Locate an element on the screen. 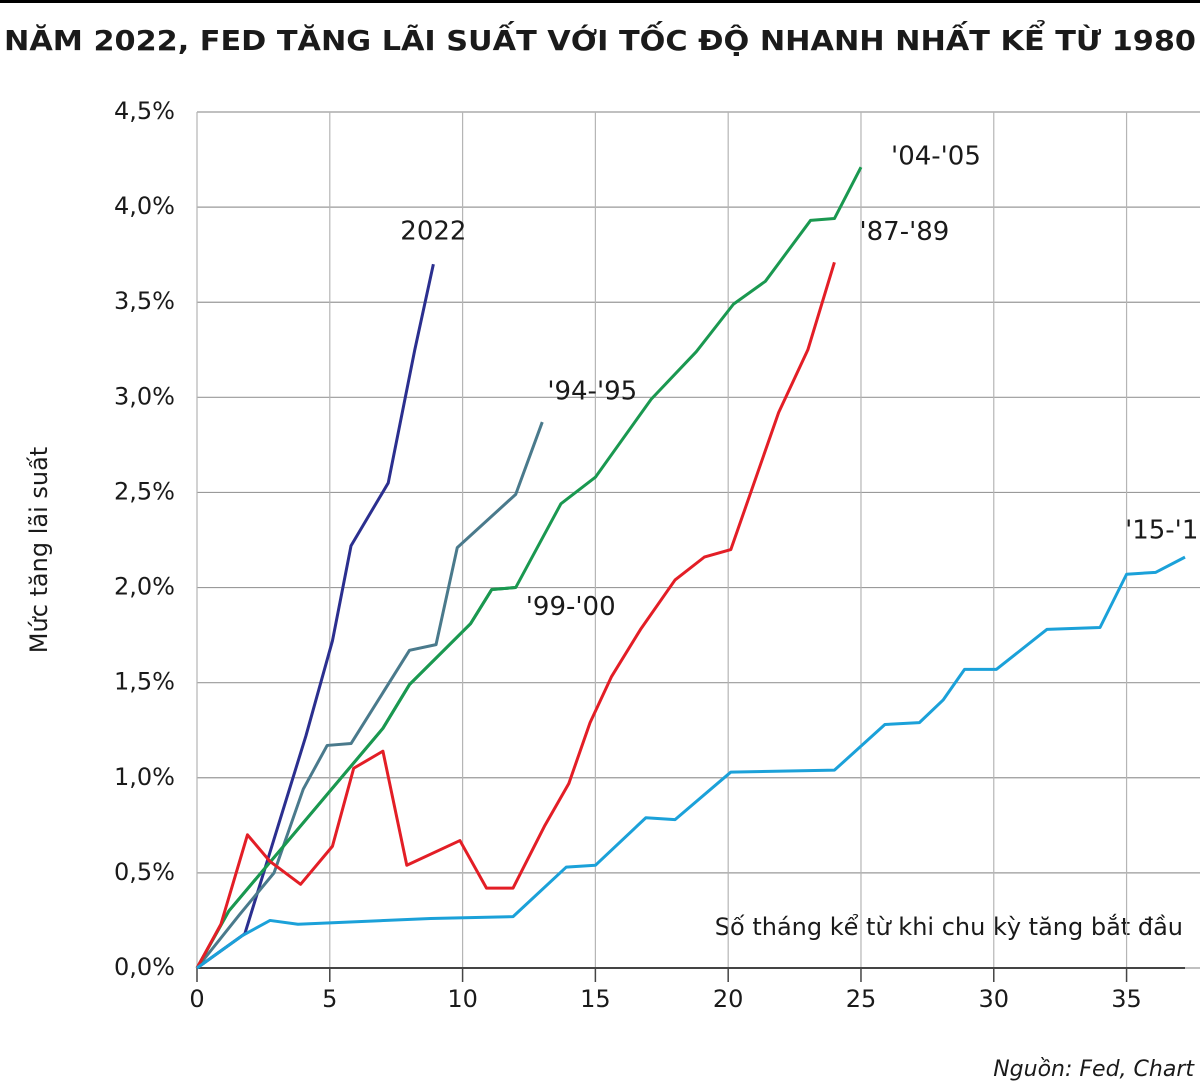  y-tick-label: 3,5% is located at coordinates (144, 301).